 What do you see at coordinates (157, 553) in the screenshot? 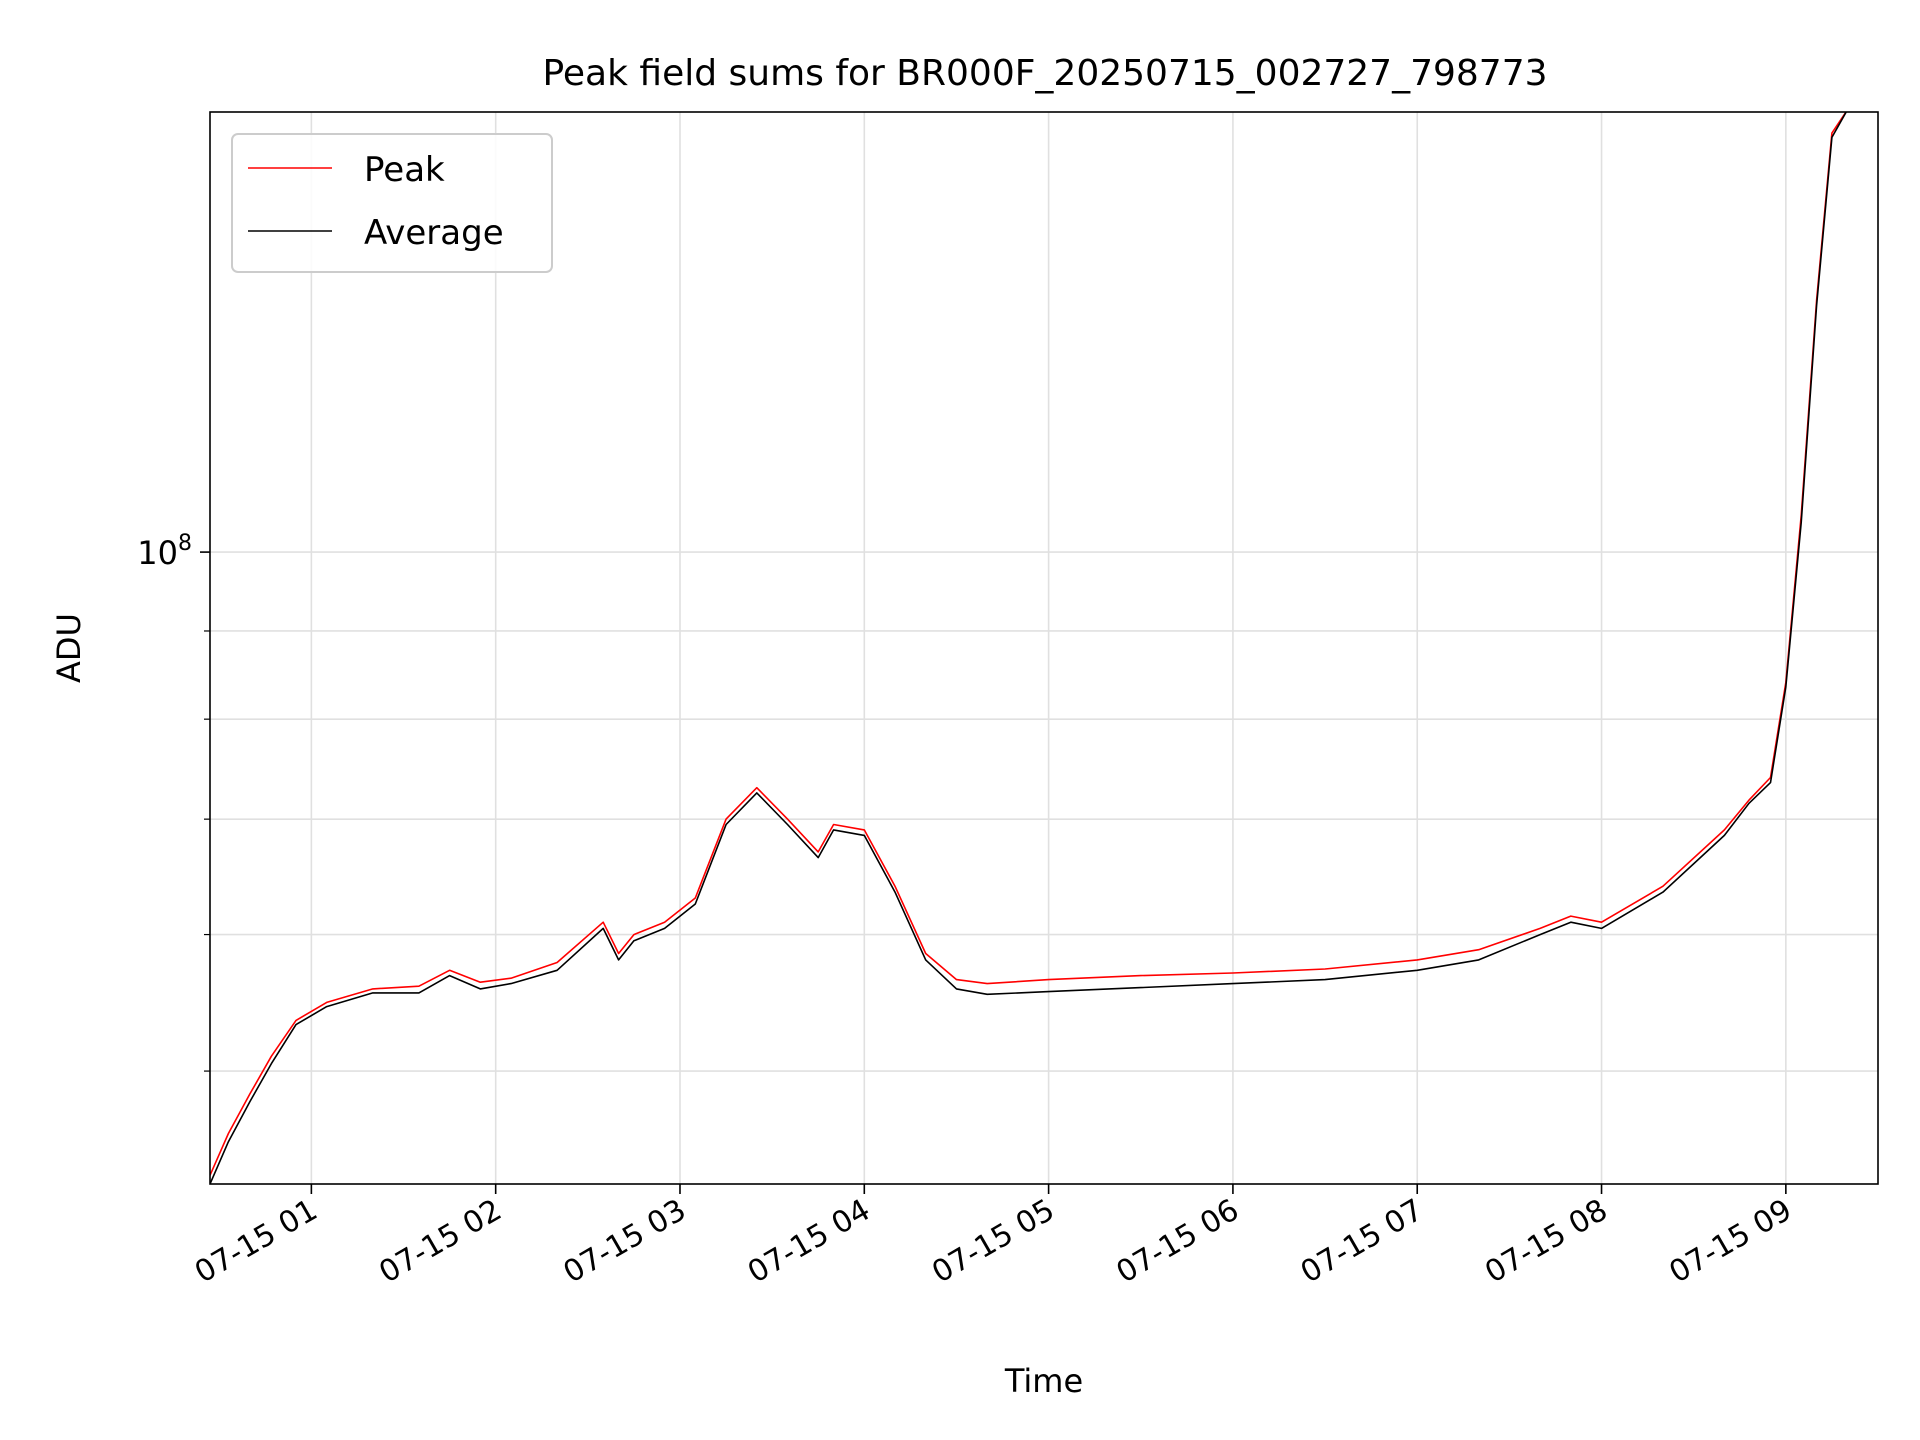
I see `y-tick-label-base: 10` at bounding box center [157, 553].